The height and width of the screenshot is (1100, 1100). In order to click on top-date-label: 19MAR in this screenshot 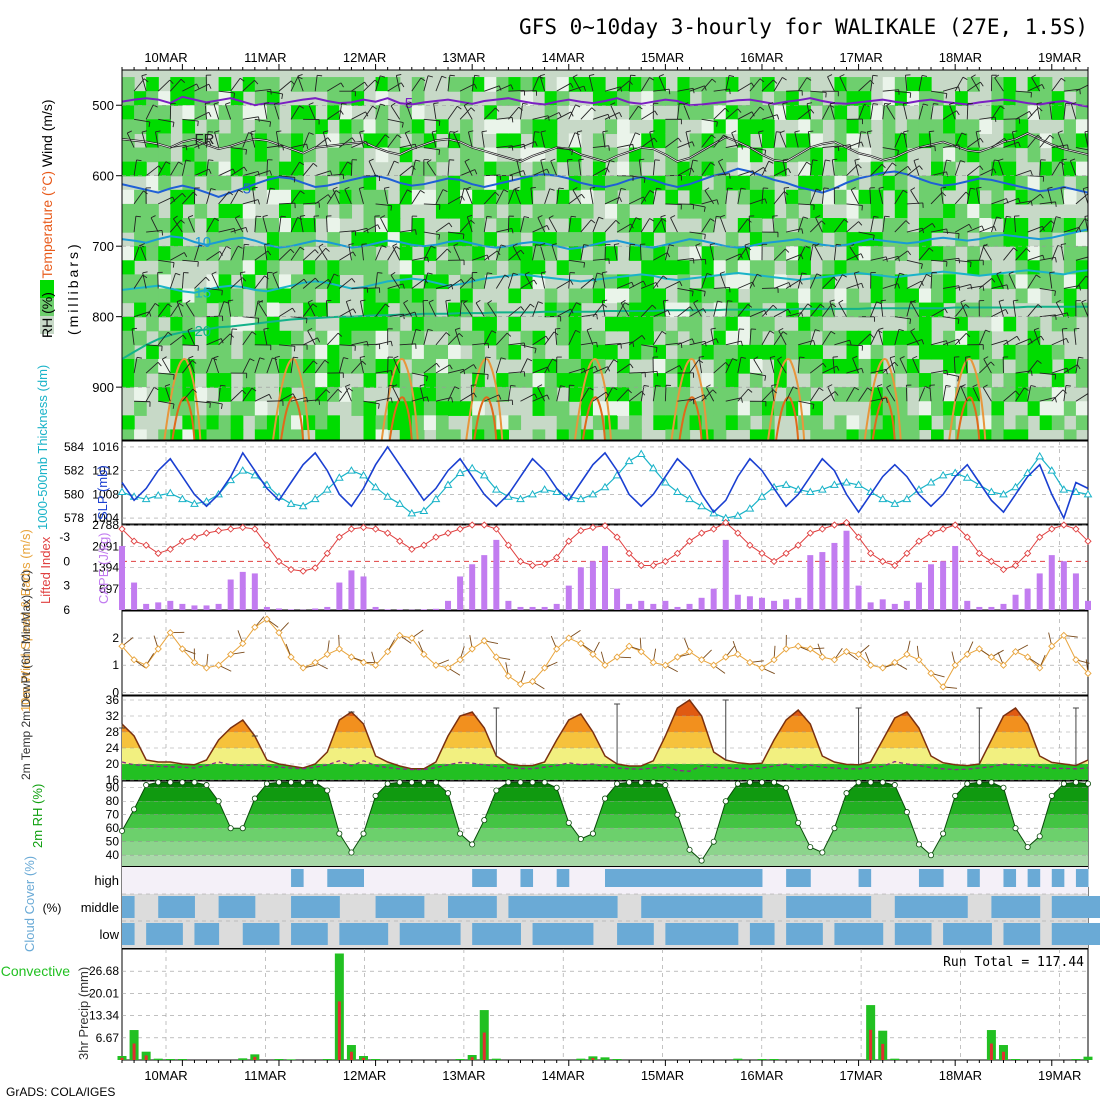, I will do `click(1059, 57)`.